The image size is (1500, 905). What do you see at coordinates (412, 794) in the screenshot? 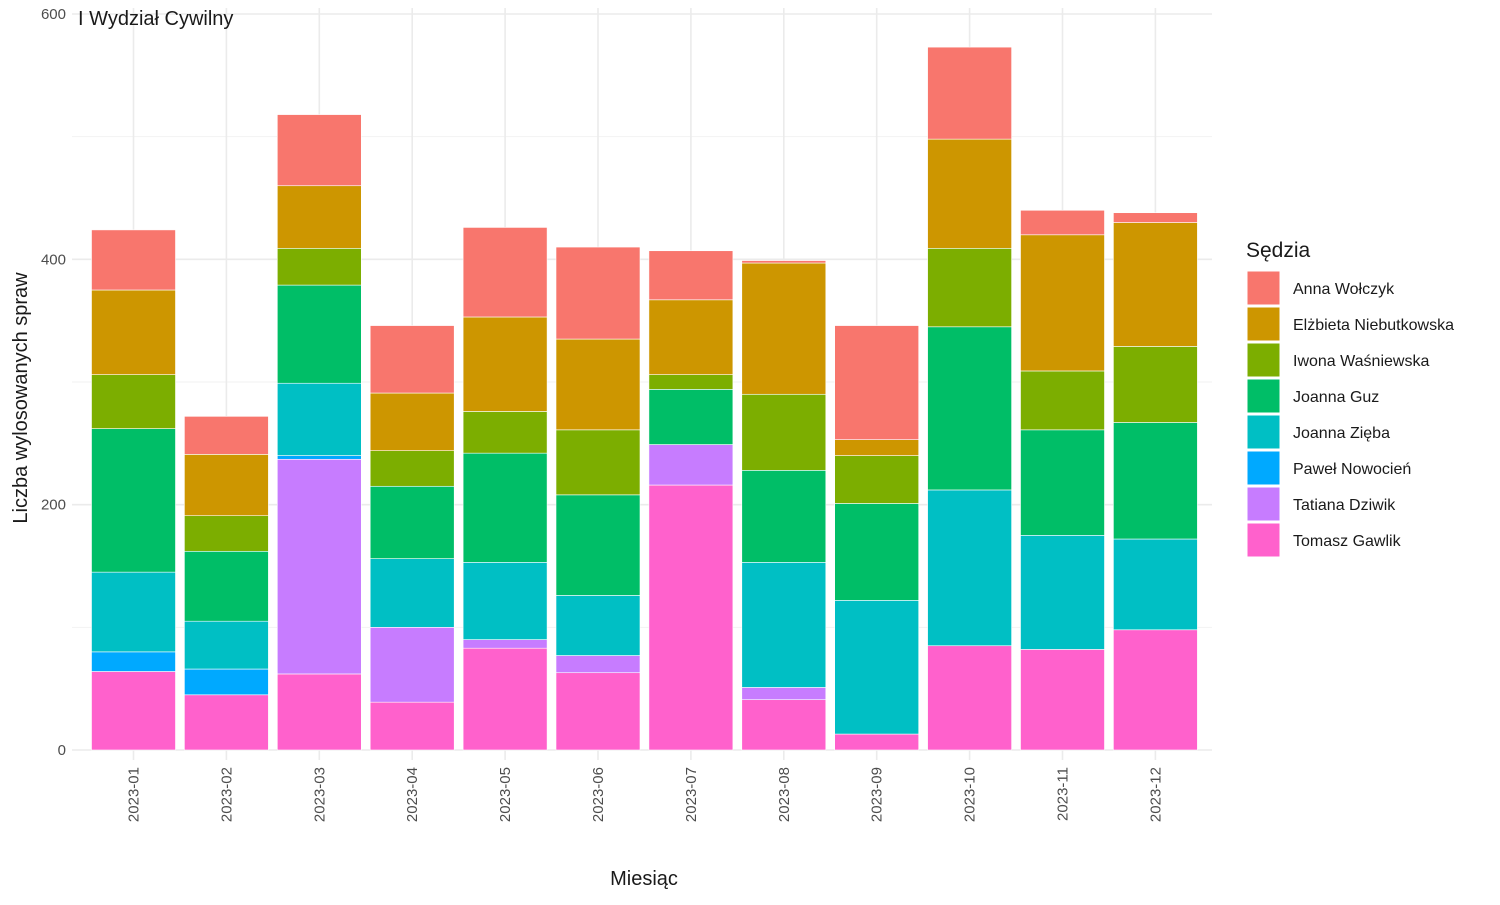
I see `x-tick-label: 2023-04` at bounding box center [412, 794].